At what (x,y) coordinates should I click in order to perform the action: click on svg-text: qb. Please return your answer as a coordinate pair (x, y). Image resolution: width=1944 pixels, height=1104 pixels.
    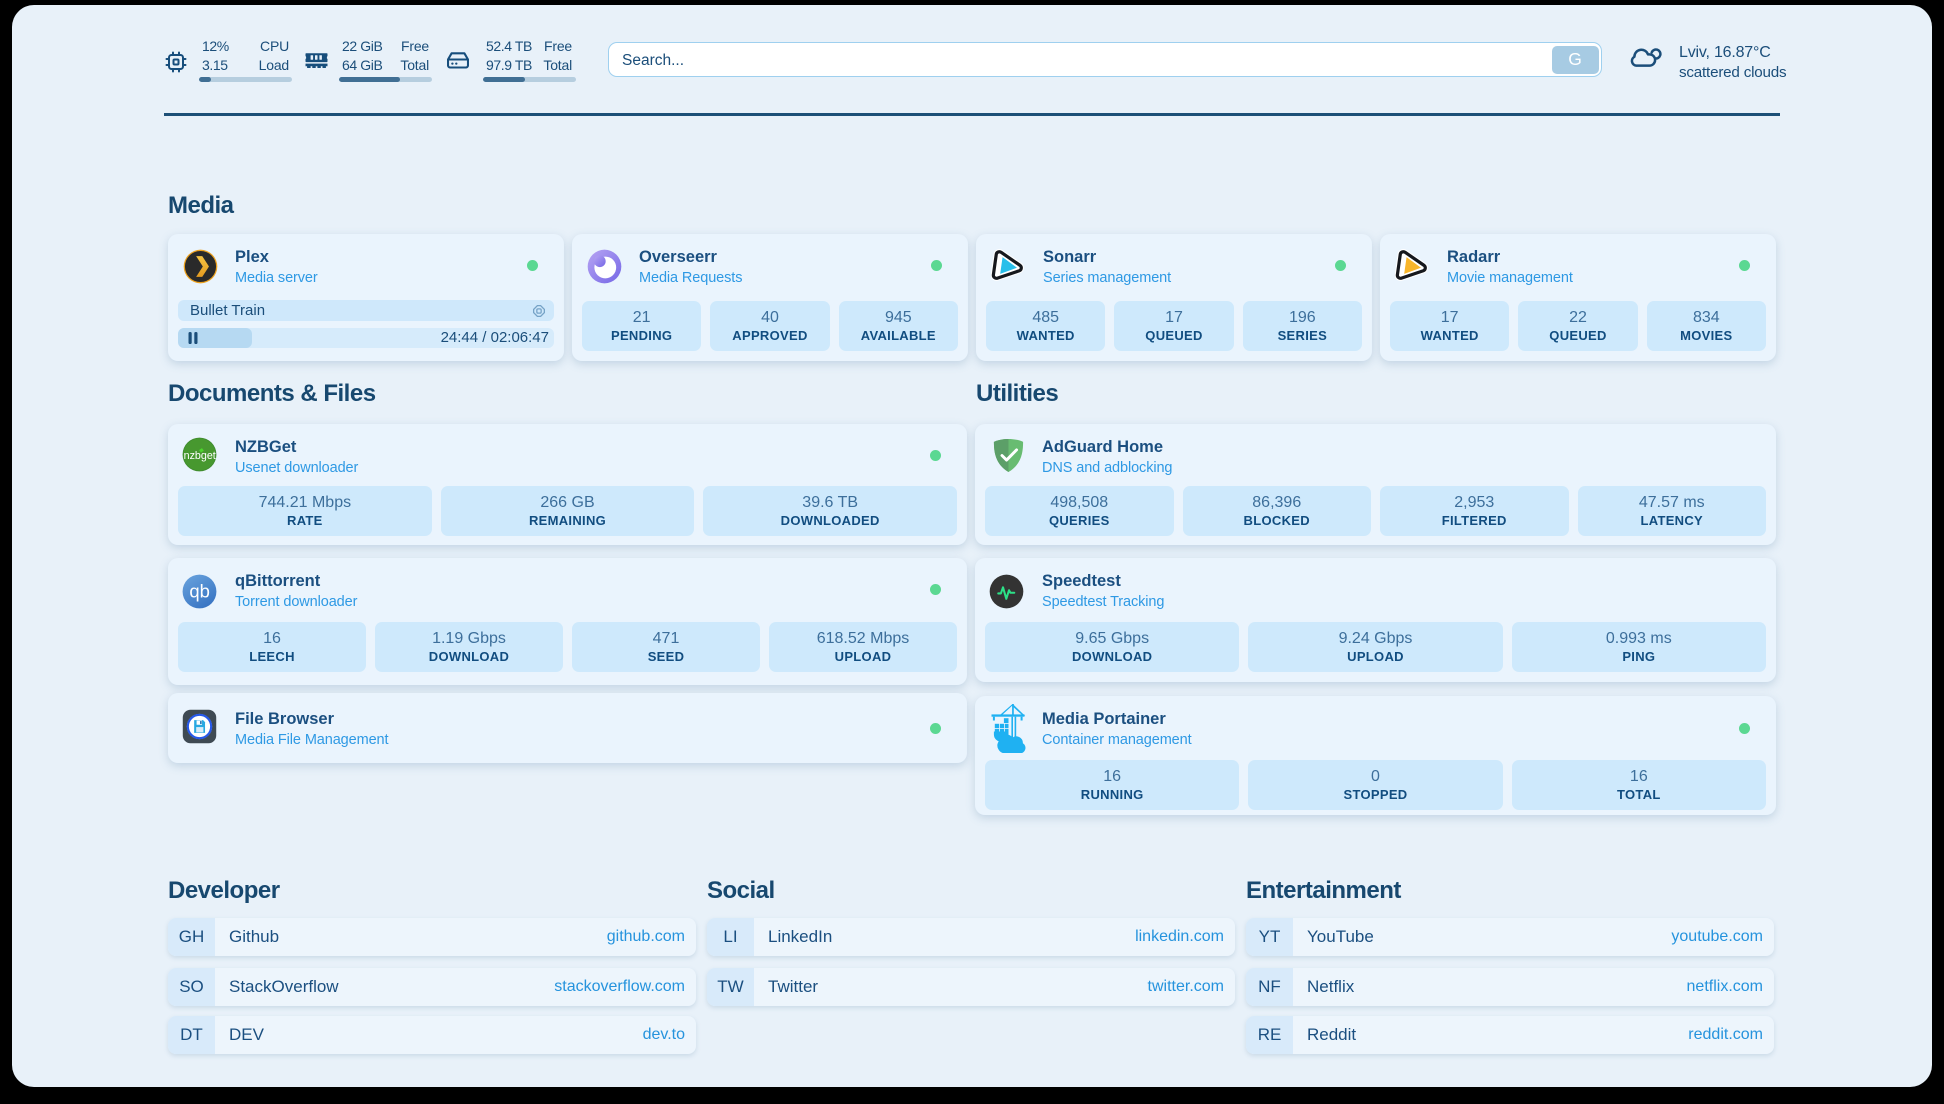
    Looking at the image, I should click on (199, 590).